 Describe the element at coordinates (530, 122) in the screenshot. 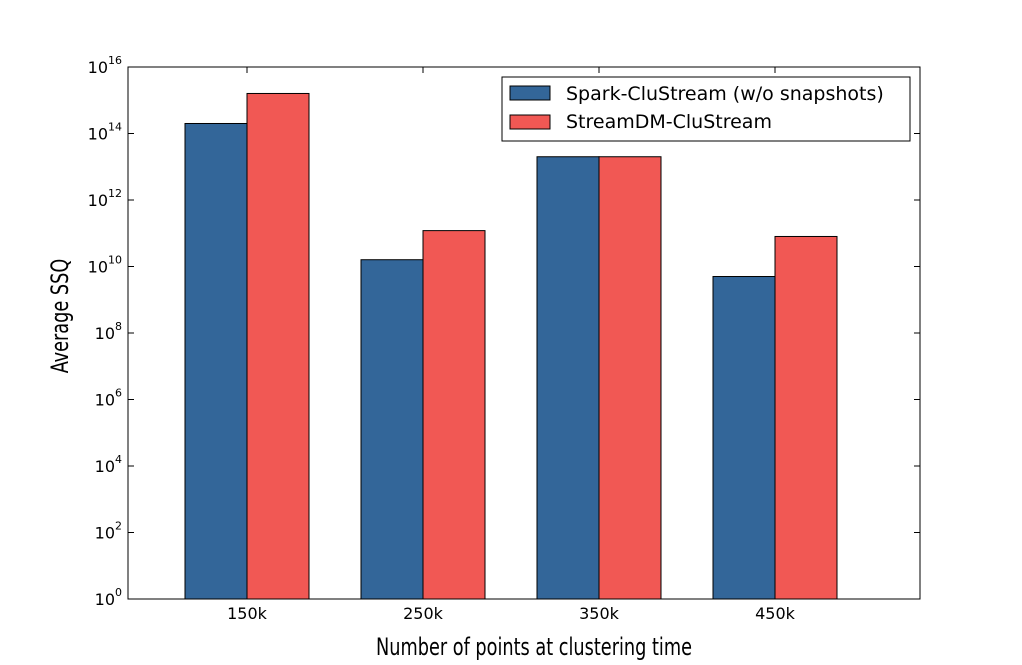

I see `legend-swatch-streamdm-clustream` at that location.